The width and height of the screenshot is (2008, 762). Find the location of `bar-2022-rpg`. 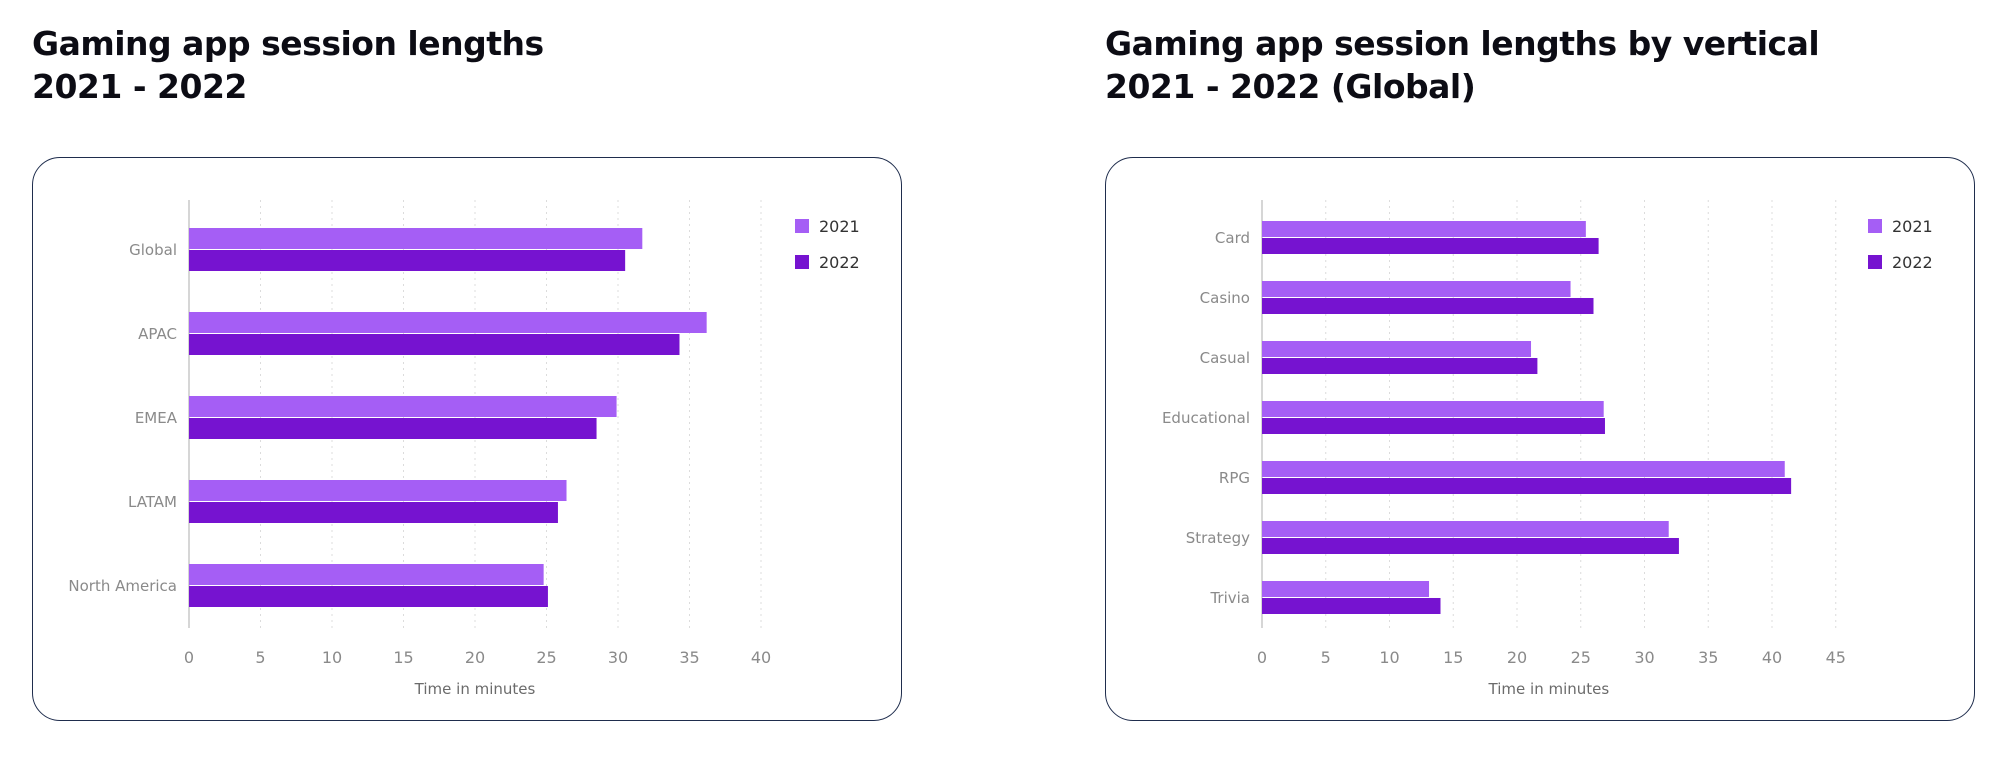

bar-2022-rpg is located at coordinates (1527, 486).